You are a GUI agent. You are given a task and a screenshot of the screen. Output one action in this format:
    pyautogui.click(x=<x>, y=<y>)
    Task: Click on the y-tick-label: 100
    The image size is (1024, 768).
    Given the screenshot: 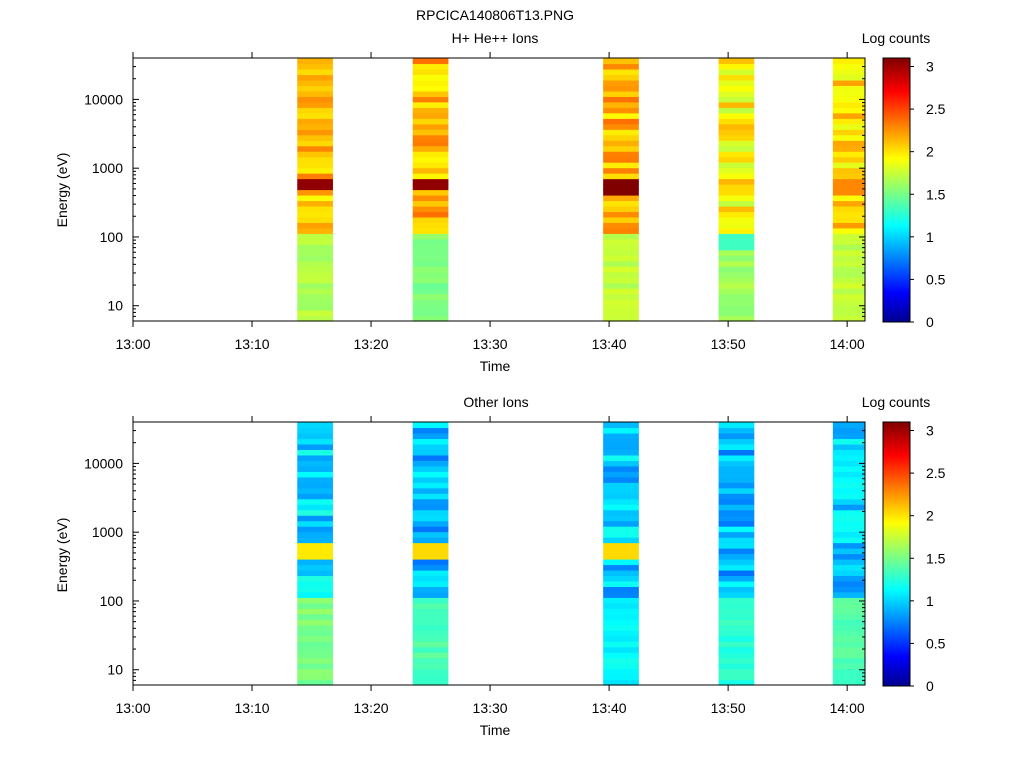 What is the action you would take?
    pyautogui.click(x=112, y=237)
    